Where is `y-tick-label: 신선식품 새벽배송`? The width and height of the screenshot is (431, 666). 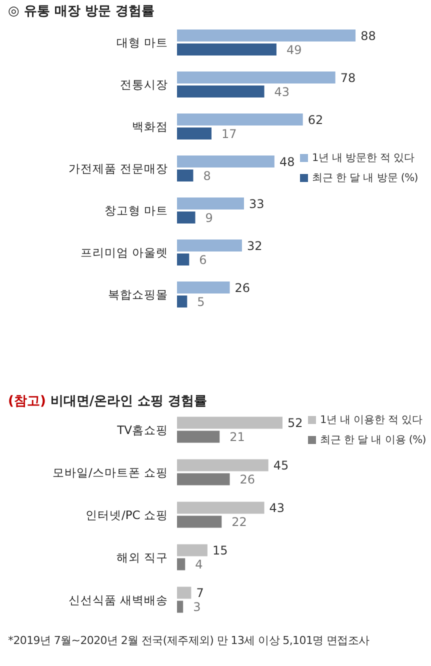
y-tick-label: 신선식품 새벽배송 is located at coordinates (118, 600).